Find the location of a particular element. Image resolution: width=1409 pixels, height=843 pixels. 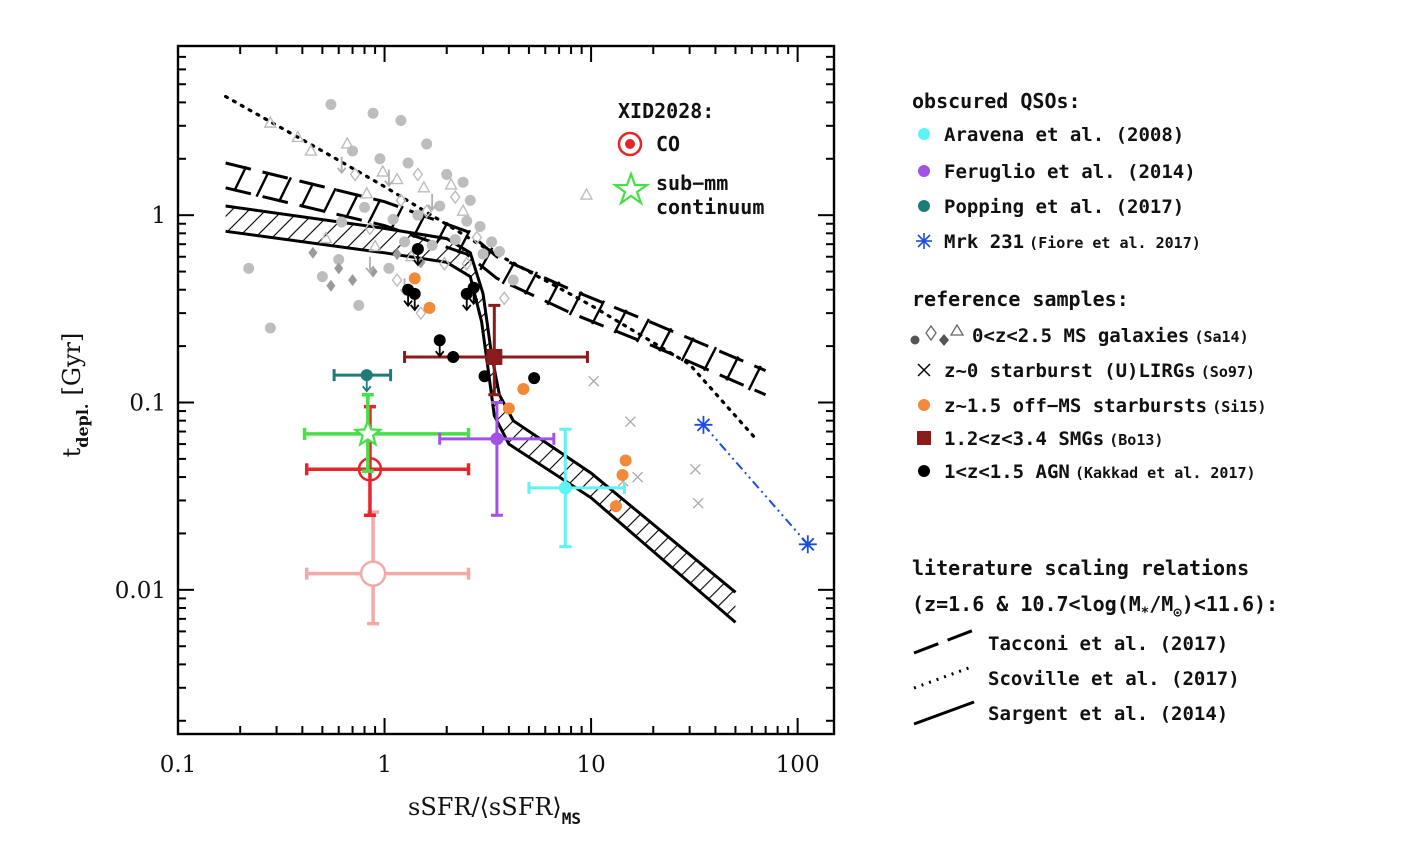

legend-aravena-marker is located at coordinates (924, 134).